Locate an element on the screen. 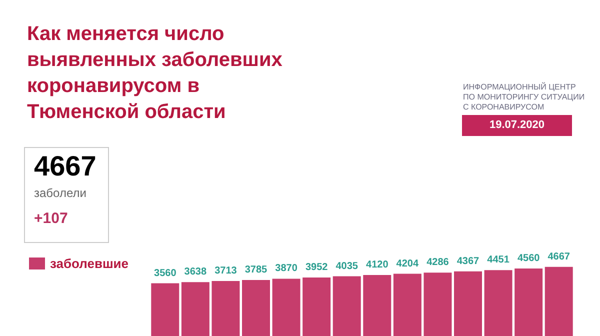 This screenshot has width=600, height=336. data-label: 4204 is located at coordinates (407, 264).